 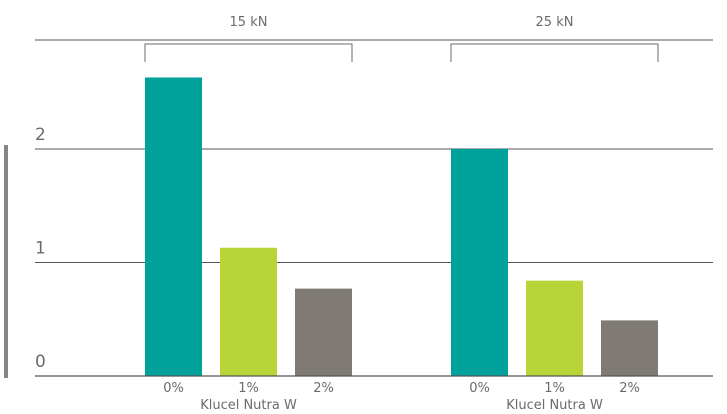 I want to click on ytick-2: 2, so click(x=40, y=135).